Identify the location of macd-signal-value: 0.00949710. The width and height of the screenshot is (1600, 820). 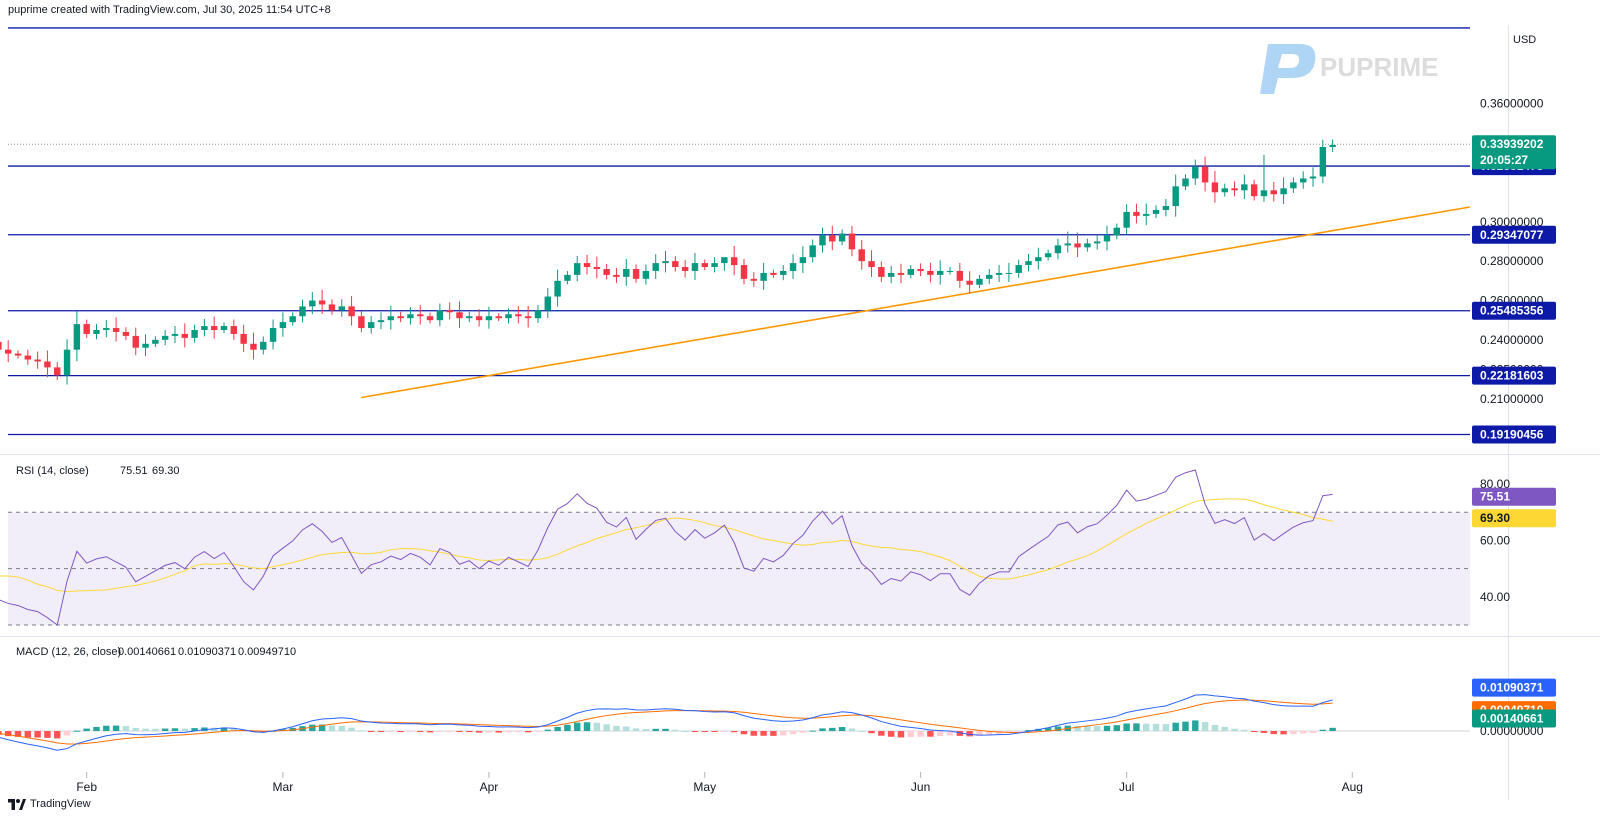
(267, 652).